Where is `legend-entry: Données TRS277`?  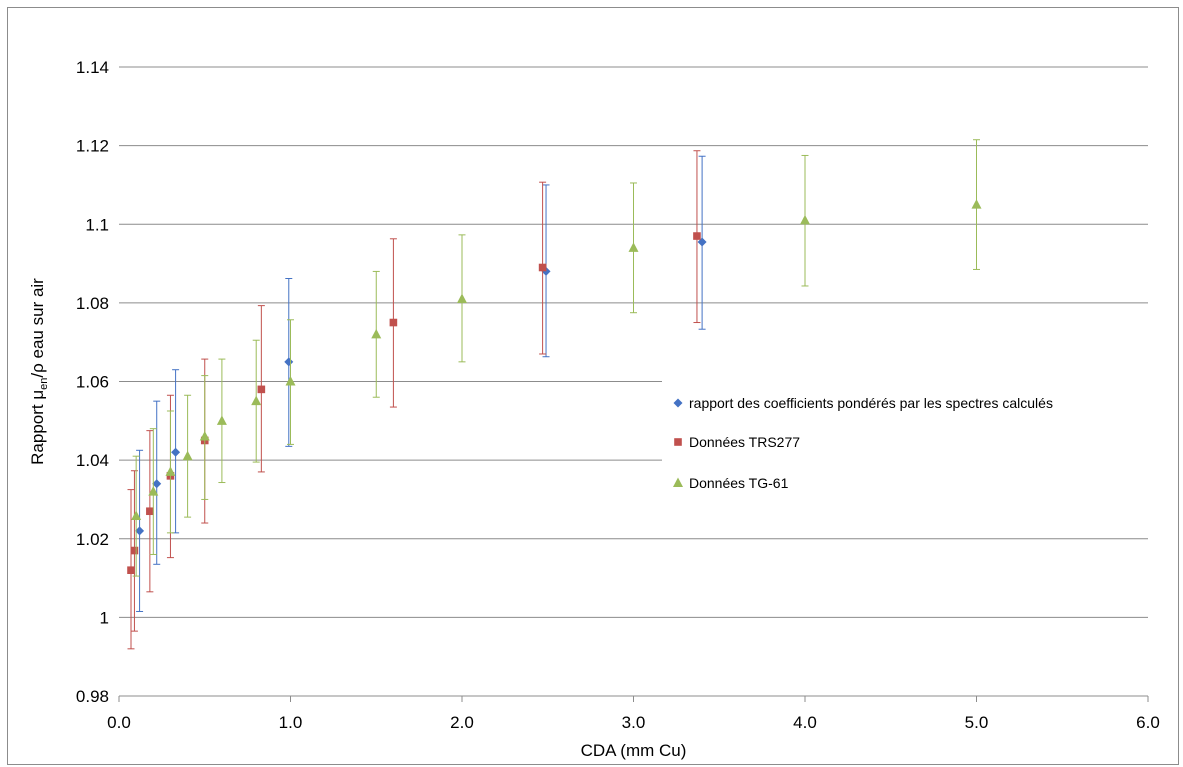
legend-entry: Données TRS277 is located at coordinates (737, 442).